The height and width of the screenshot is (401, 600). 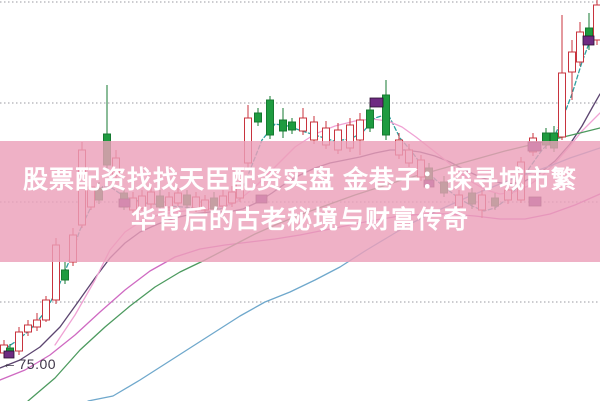 I want to click on price-marker-label: ← 75.00, so click(x=29, y=363).